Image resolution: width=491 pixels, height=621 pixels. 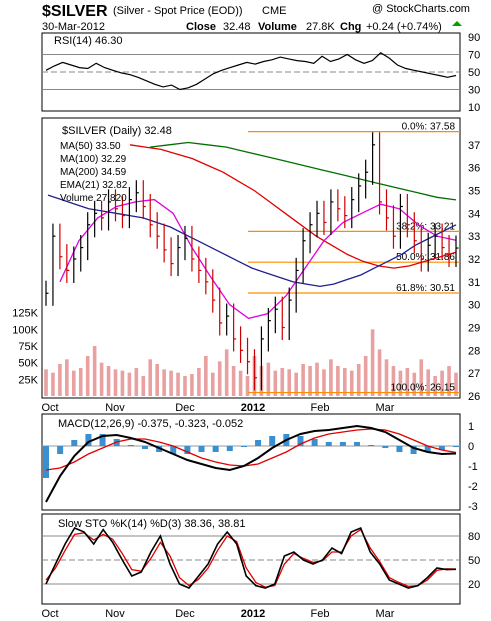 What do you see at coordinates (474, 374) in the screenshot?
I see `price-tick-label: 27` at bounding box center [474, 374].